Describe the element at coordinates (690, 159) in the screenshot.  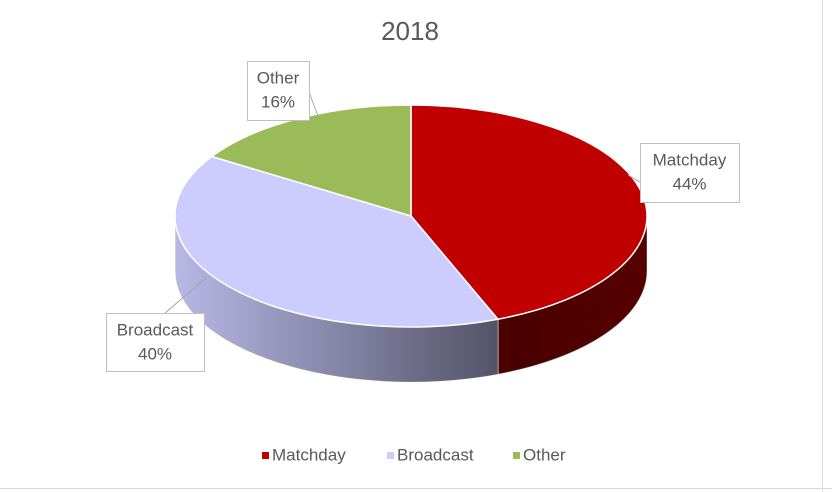
I see `label-category: Matchday` at that location.